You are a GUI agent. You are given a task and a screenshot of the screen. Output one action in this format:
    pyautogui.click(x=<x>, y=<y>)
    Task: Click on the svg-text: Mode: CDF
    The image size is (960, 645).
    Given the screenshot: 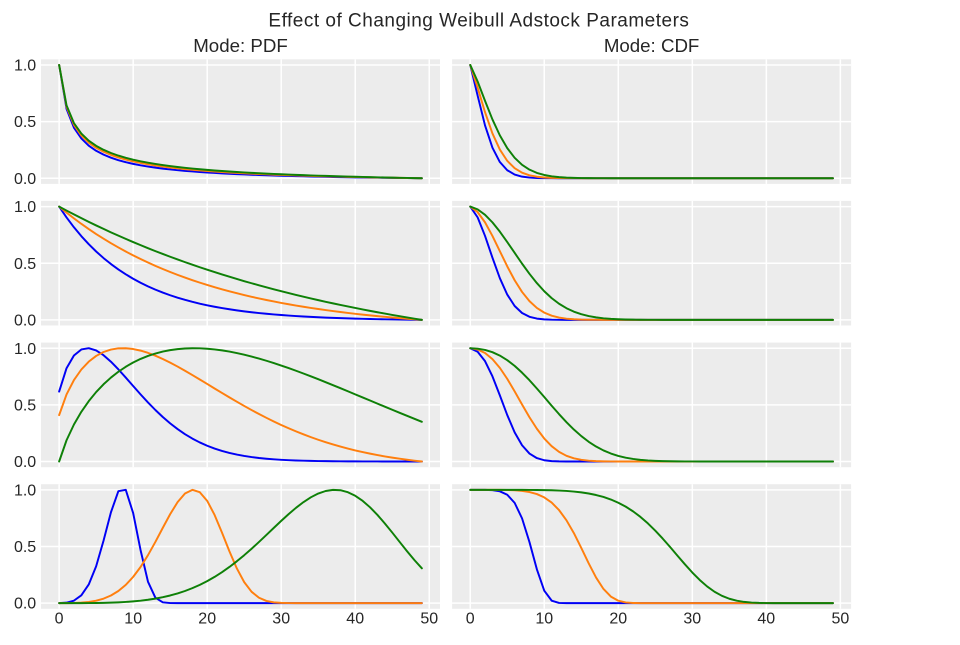 What is the action you would take?
    pyautogui.click(x=652, y=45)
    